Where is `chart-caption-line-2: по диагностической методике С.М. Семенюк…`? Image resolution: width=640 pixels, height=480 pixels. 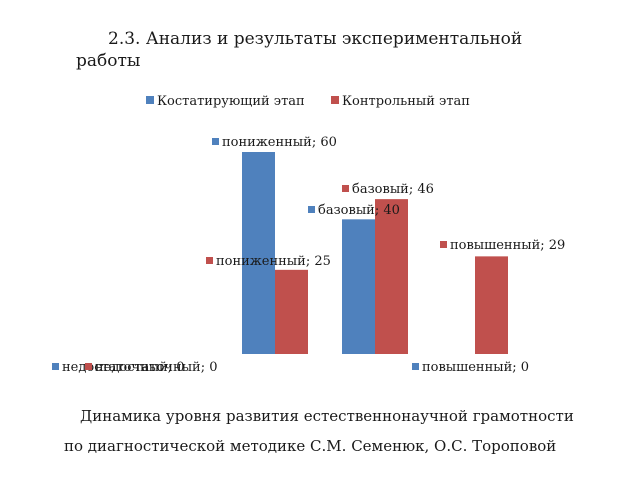 chart-caption-line-2: по диагностической методике С.М. Семенюк… is located at coordinates (310, 446).